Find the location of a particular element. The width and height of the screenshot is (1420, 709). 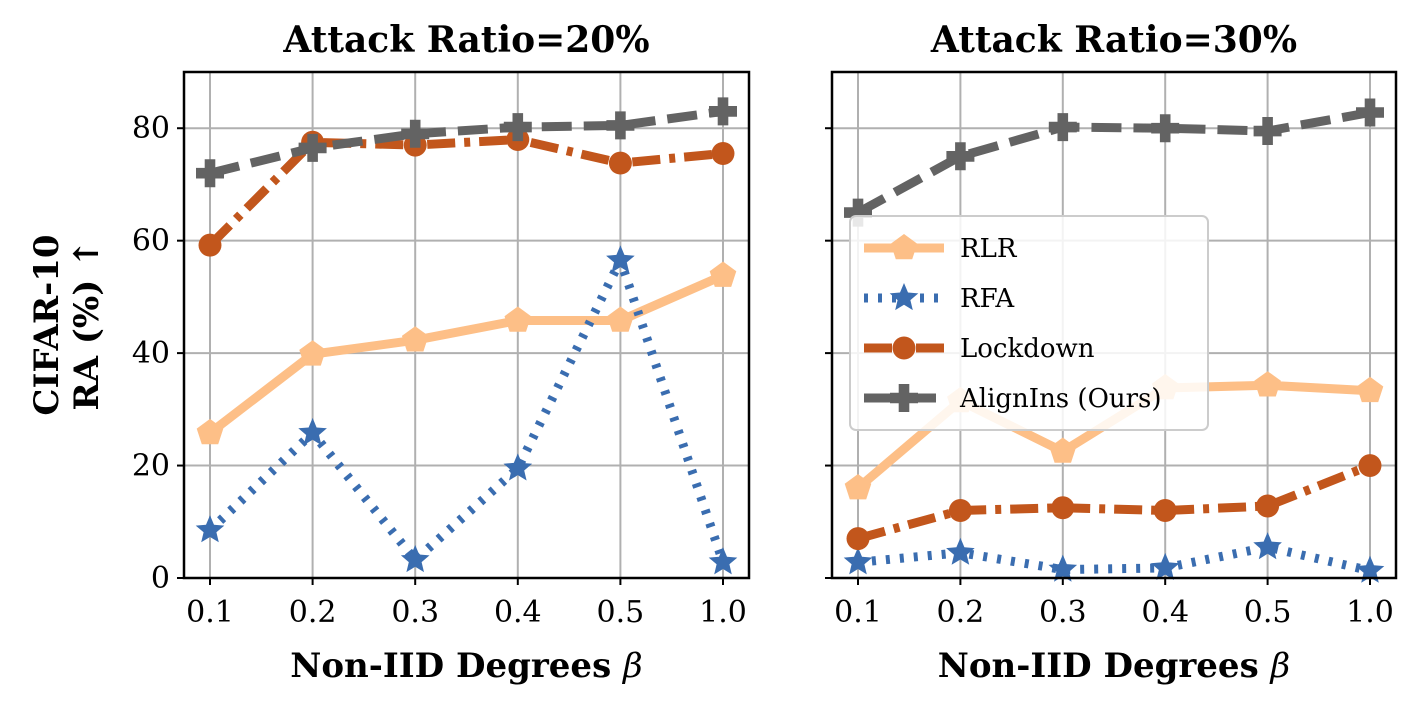

legend: RLR RFA Lockdown AlignIns (Ours) is located at coordinates (1029, 323).